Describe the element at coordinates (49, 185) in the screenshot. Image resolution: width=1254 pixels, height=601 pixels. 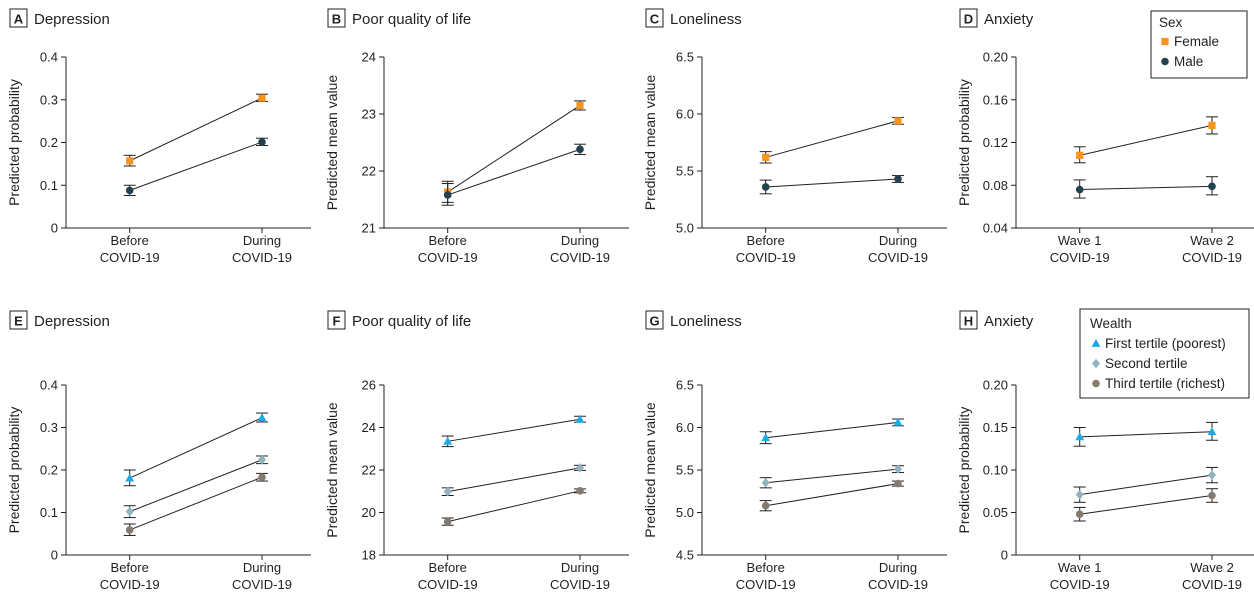
I see `y-tick-label: 0.1` at that location.